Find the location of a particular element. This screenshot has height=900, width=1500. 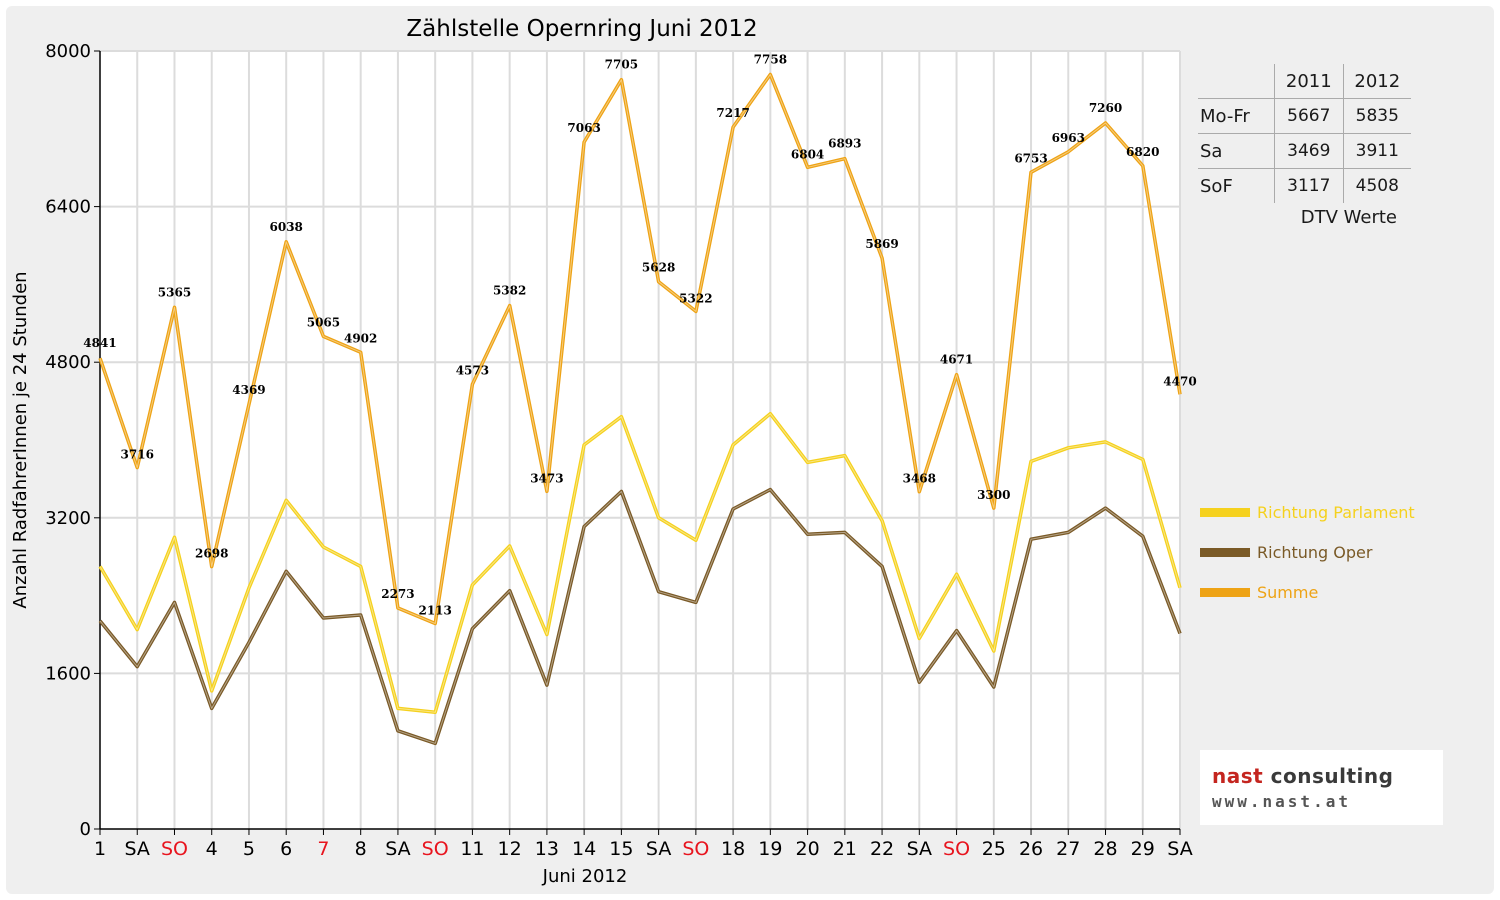

data-label: 2698 is located at coordinates (211, 554).